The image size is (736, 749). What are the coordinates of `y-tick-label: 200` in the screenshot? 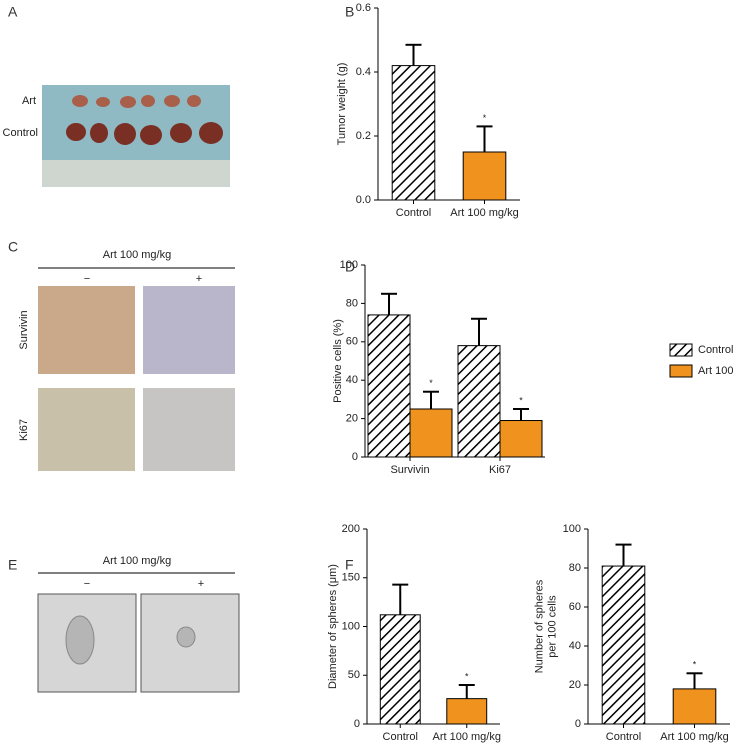 It's located at (351, 529).